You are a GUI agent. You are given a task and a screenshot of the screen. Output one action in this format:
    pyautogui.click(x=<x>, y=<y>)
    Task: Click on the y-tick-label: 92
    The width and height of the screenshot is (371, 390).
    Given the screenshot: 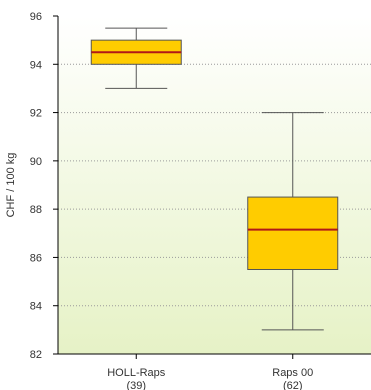 What is the action you would take?
    pyautogui.click(x=36, y=114)
    